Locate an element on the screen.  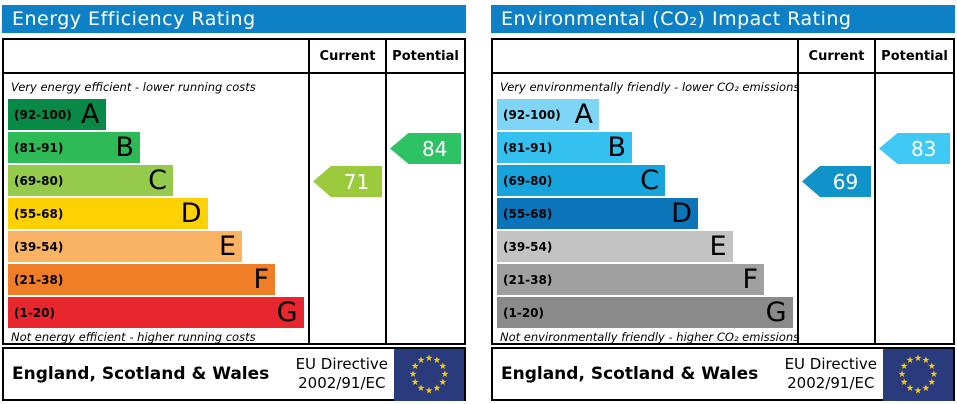
current-value-column: 69 is located at coordinates (835, 209).